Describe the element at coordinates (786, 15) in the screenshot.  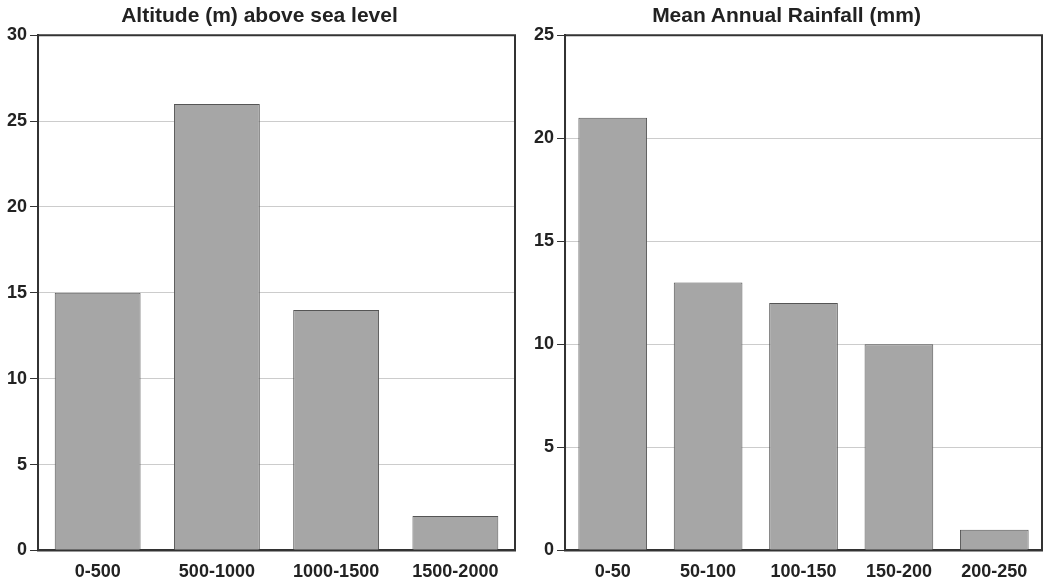
I see `chart-title: Mean Annual Rainfall (mm)` at that location.